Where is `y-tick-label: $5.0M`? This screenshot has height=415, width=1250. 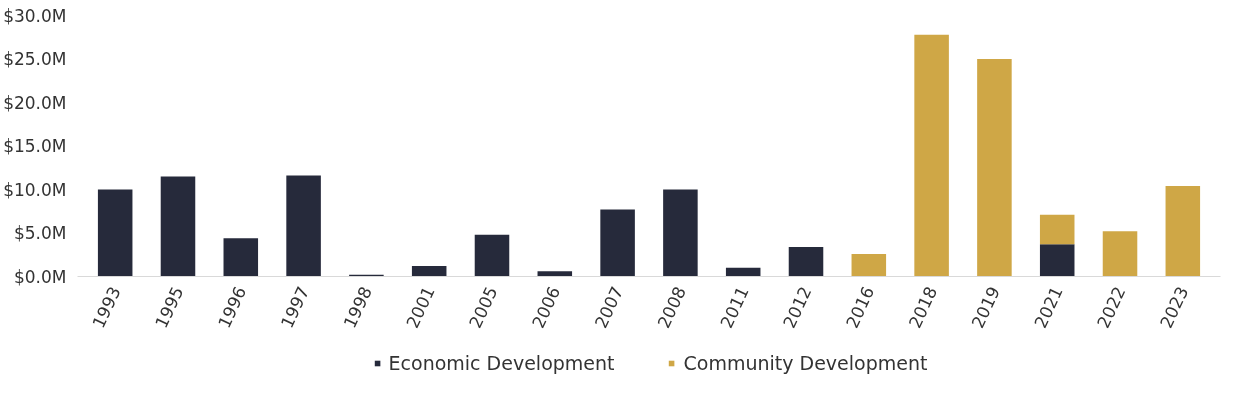 y-tick-label: $5.0M is located at coordinates (40, 233).